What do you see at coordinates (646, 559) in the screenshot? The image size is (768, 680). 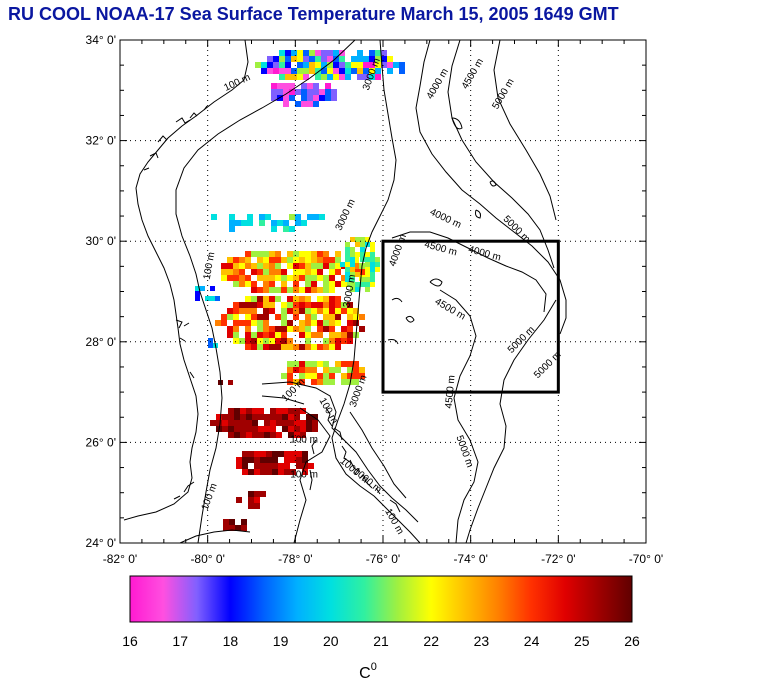 I see `longitude-label: -70° 0'` at bounding box center [646, 559].